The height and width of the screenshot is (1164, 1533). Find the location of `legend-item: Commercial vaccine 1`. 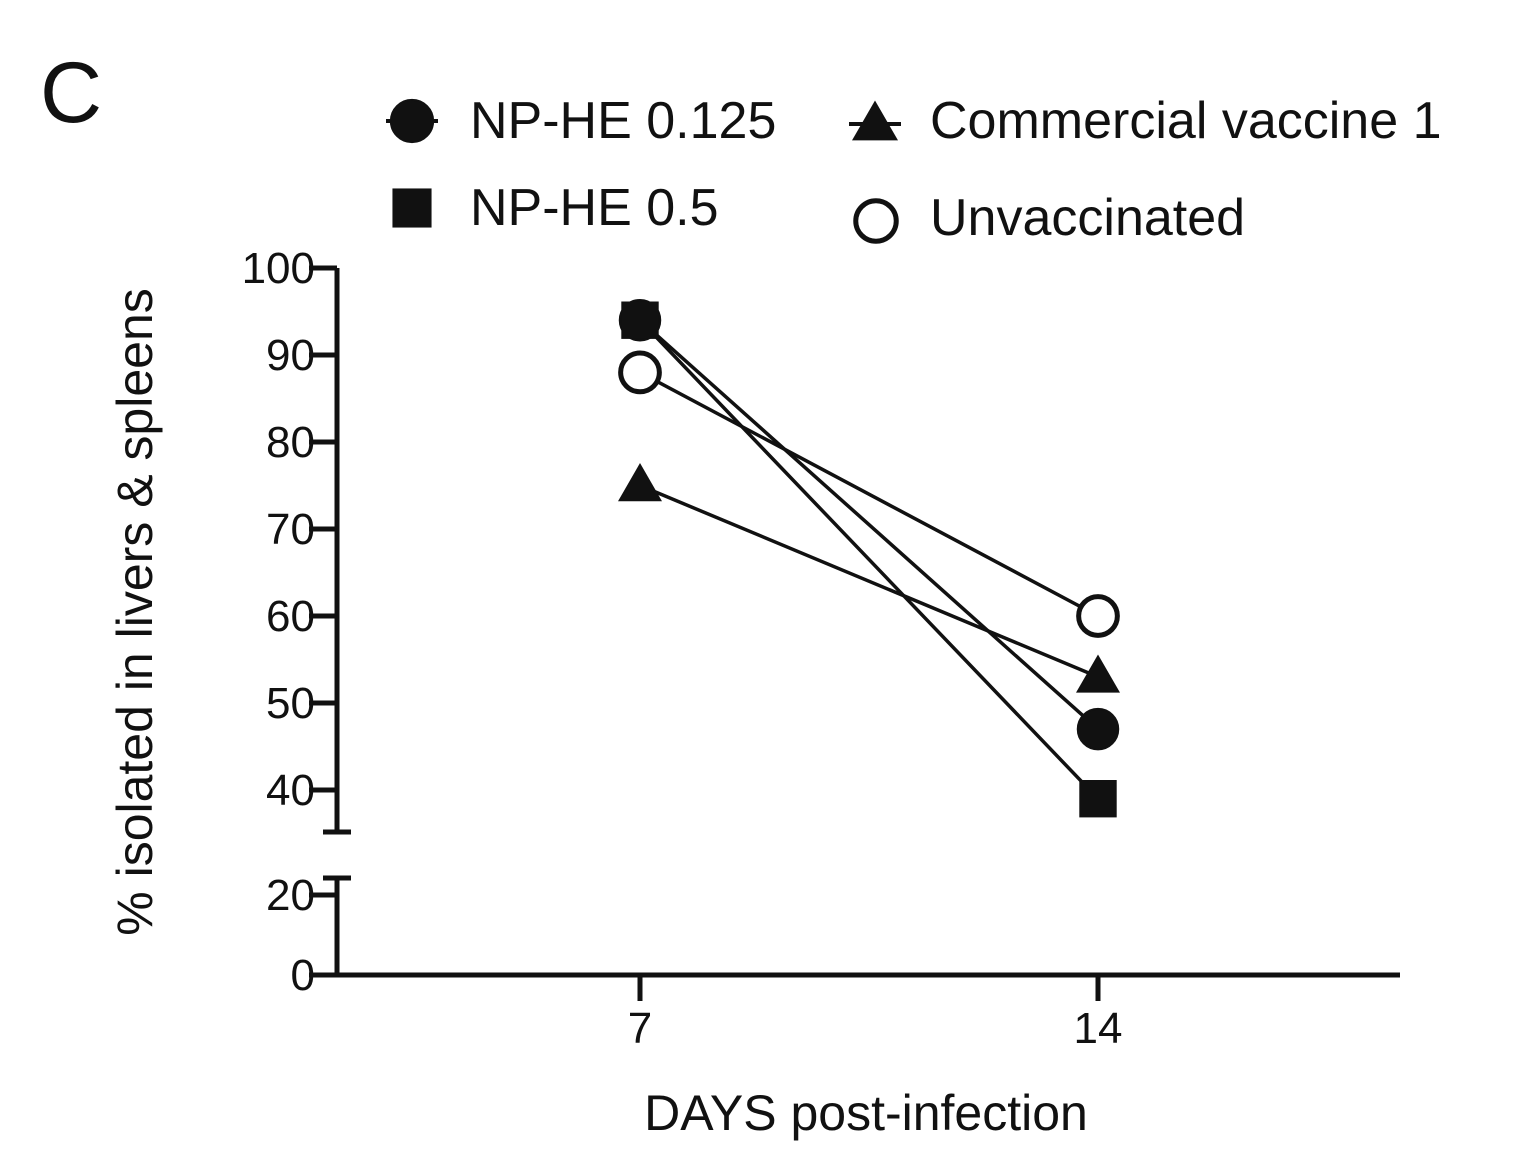

legend-item: Commercial vaccine 1 is located at coordinates (1145, 121).